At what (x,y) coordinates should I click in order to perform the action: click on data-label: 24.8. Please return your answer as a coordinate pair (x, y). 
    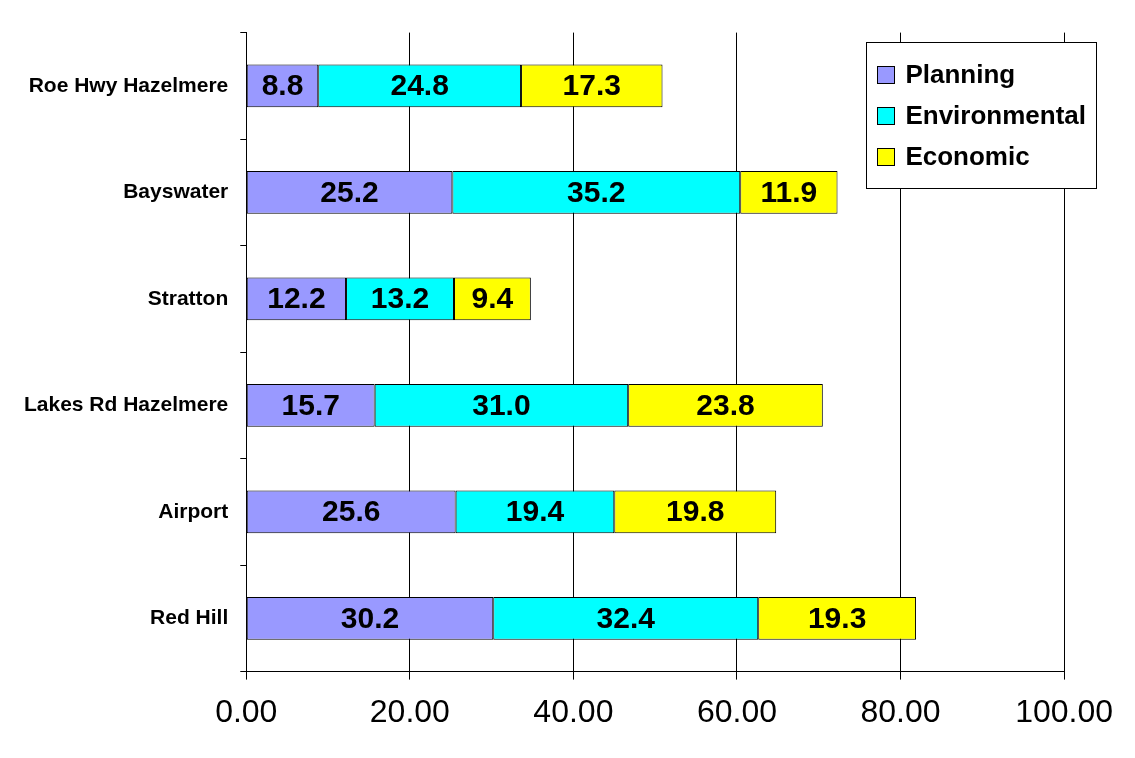
    Looking at the image, I should click on (419, 85).